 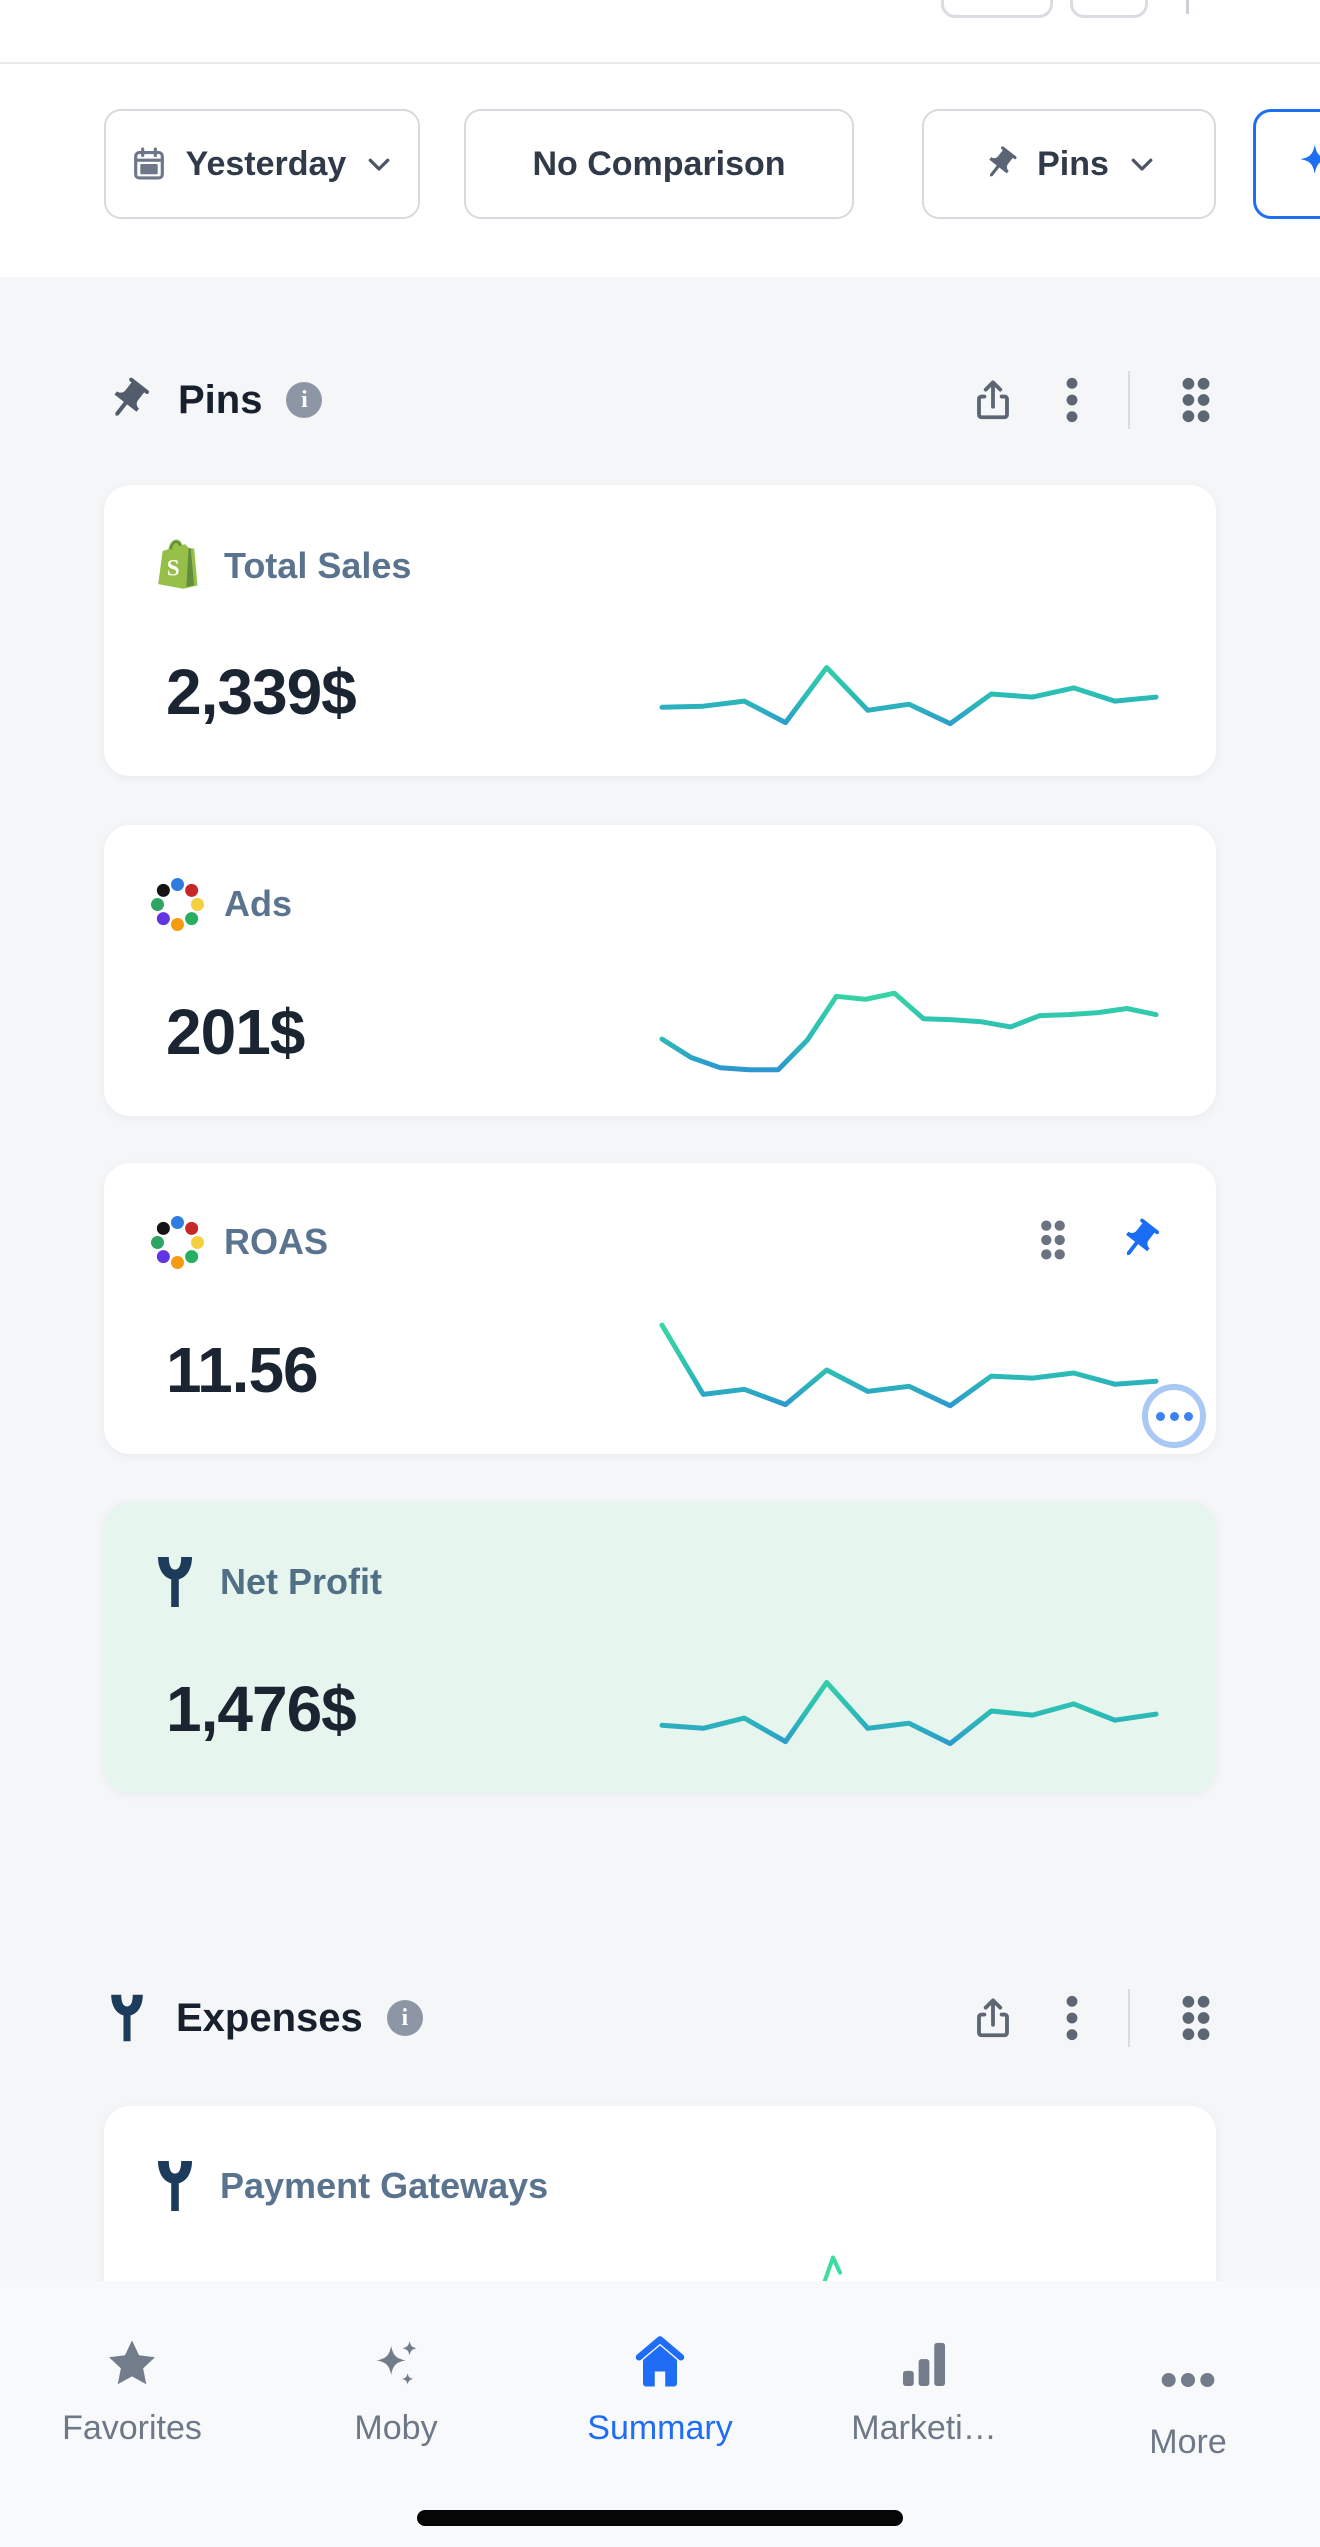 What do you see at coordinates (1286, 164) in the screenshot?
I see `ai-assistant-button` at bounding box center [1286, 164].